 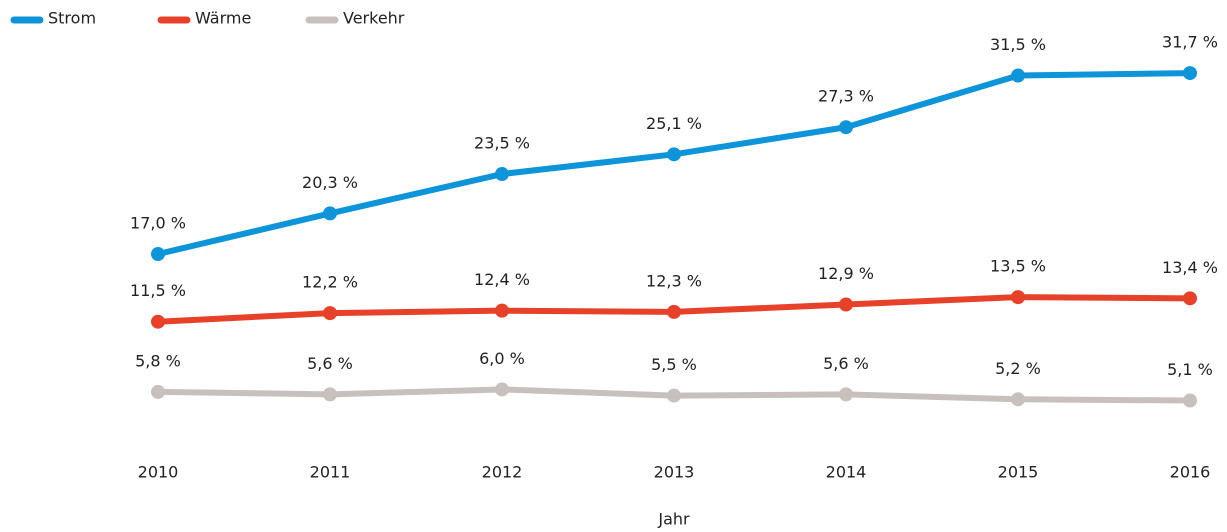 I want to click on data-label: 12,9 %, so click(x=846, y=273).